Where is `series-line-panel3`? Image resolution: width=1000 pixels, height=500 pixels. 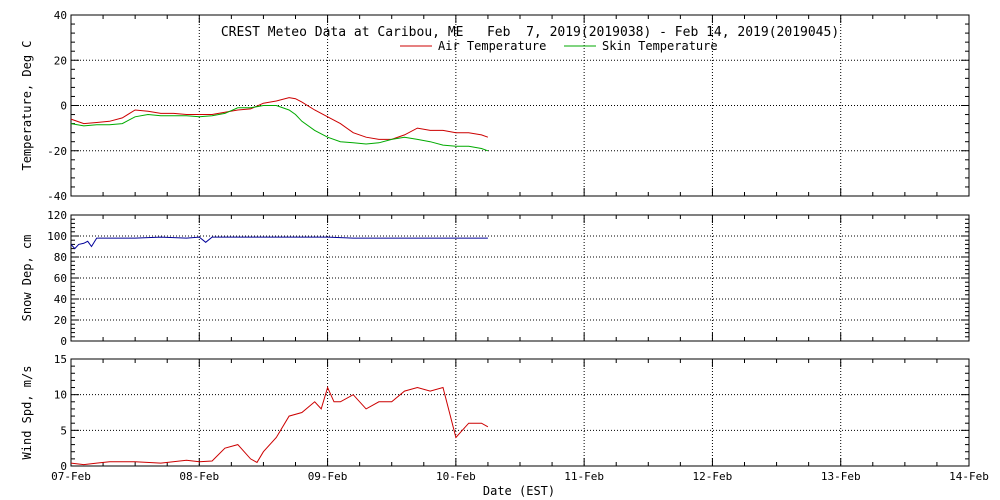
series-line-panel3 is located at coordinates (279, 426).